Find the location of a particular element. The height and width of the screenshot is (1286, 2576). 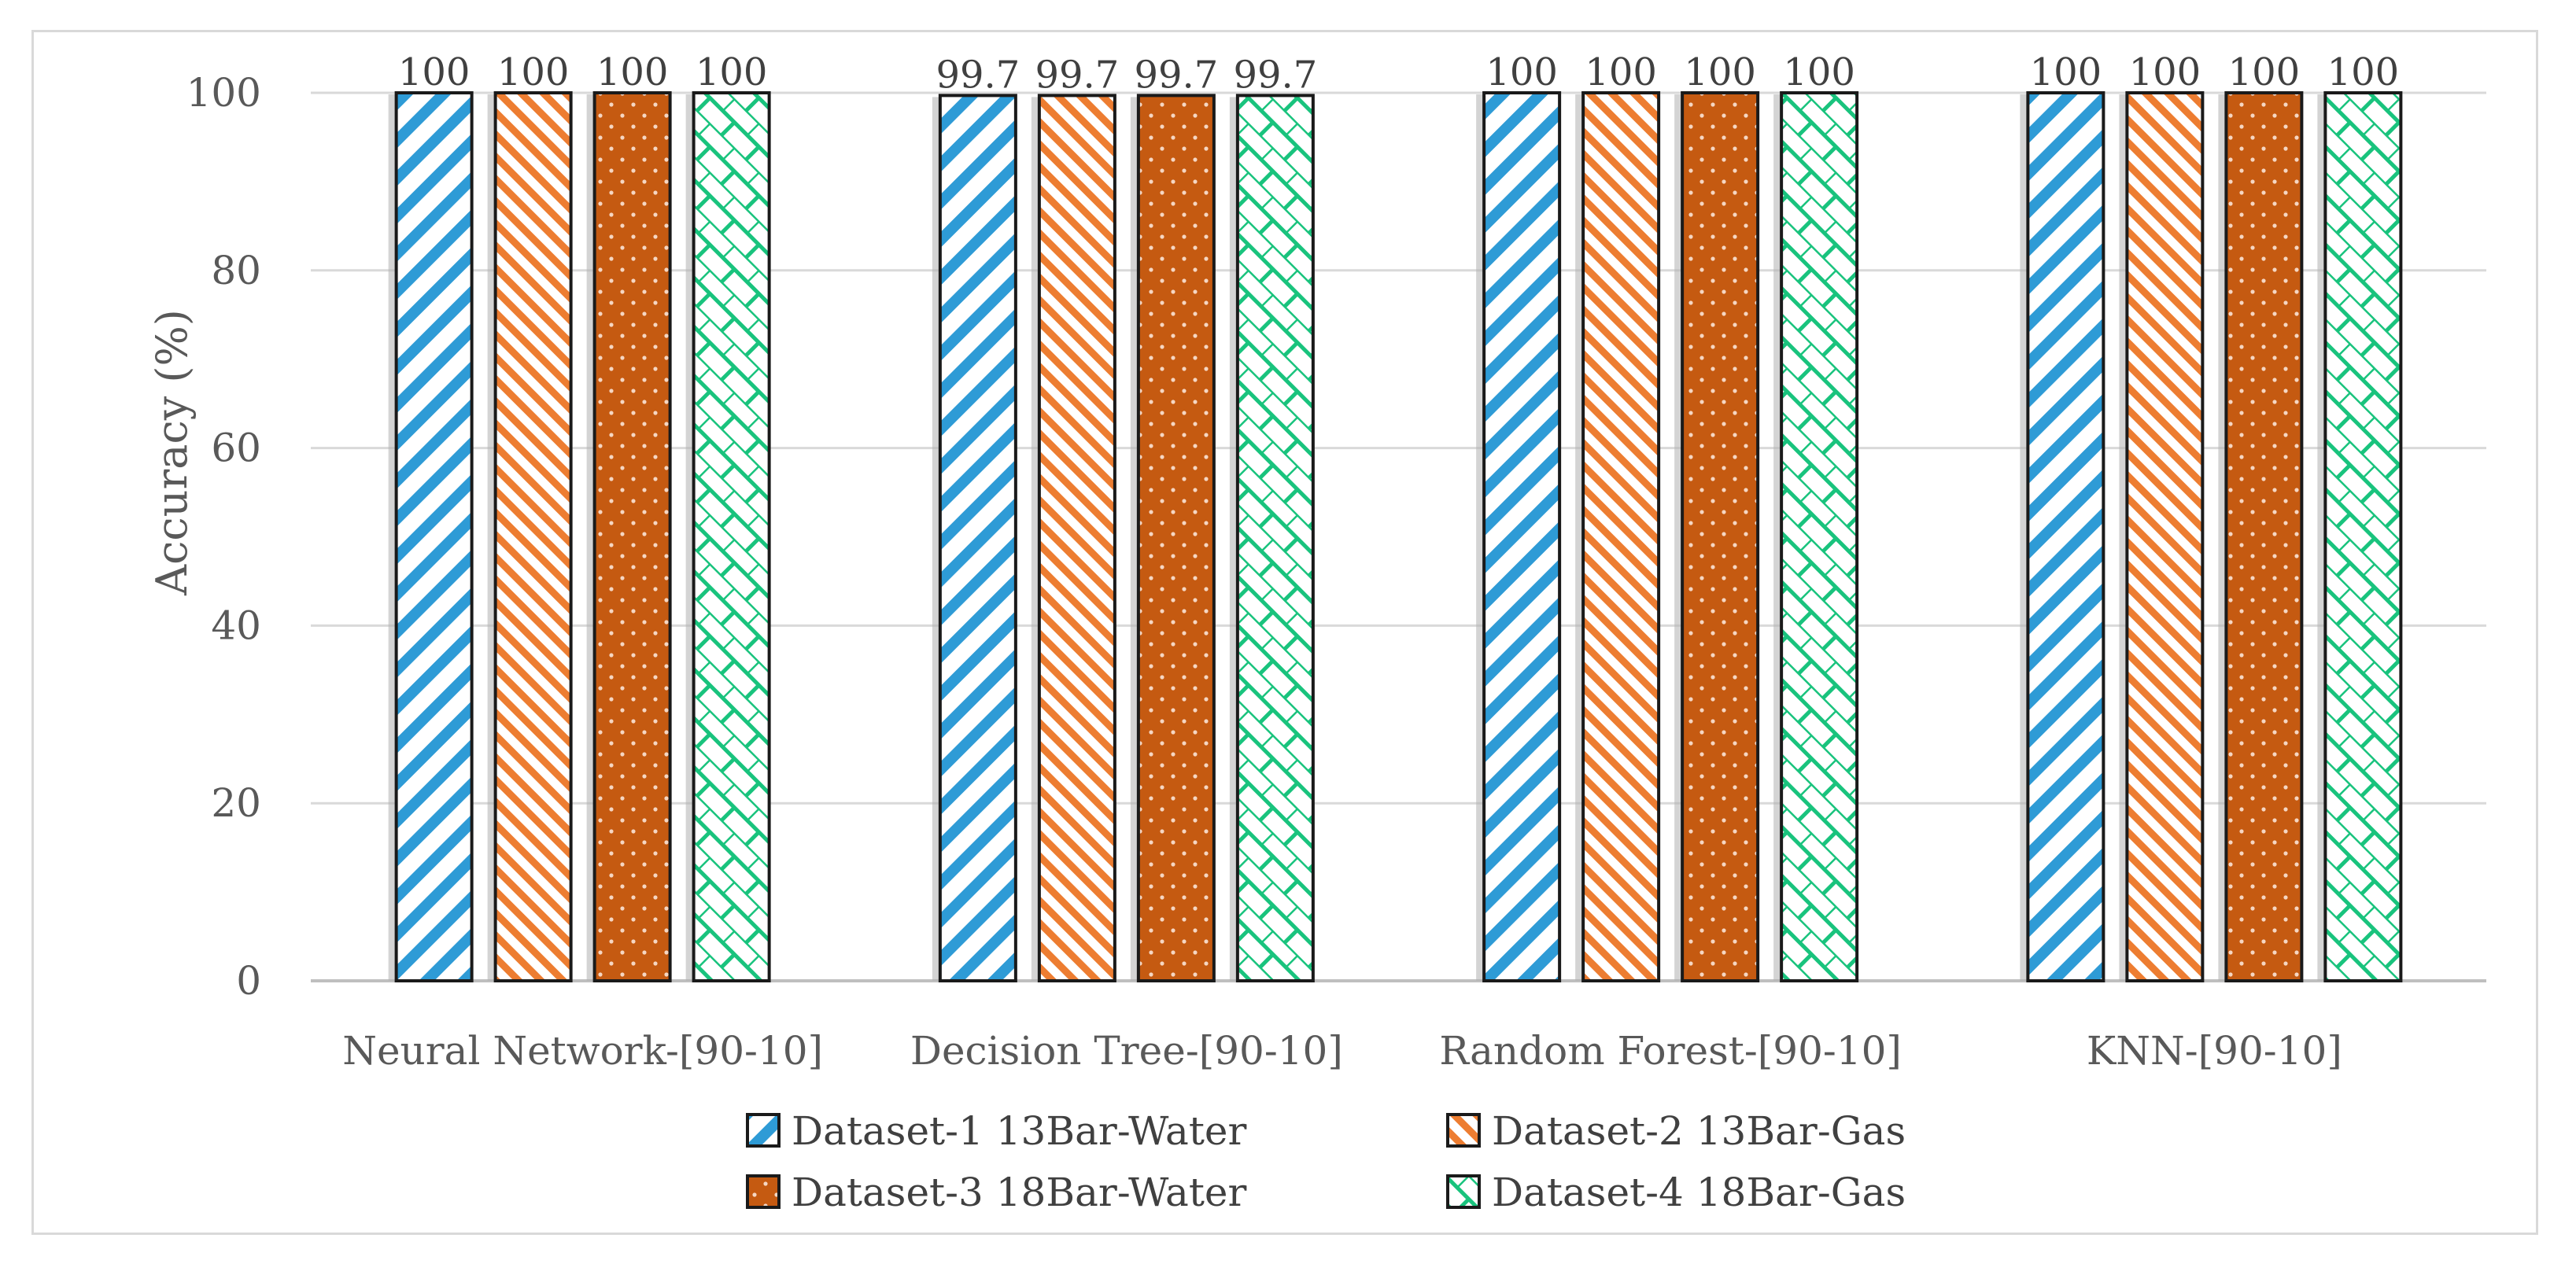

legend-item: Dataset-1 13Bar-Water is located at coordinates (997, 1131).